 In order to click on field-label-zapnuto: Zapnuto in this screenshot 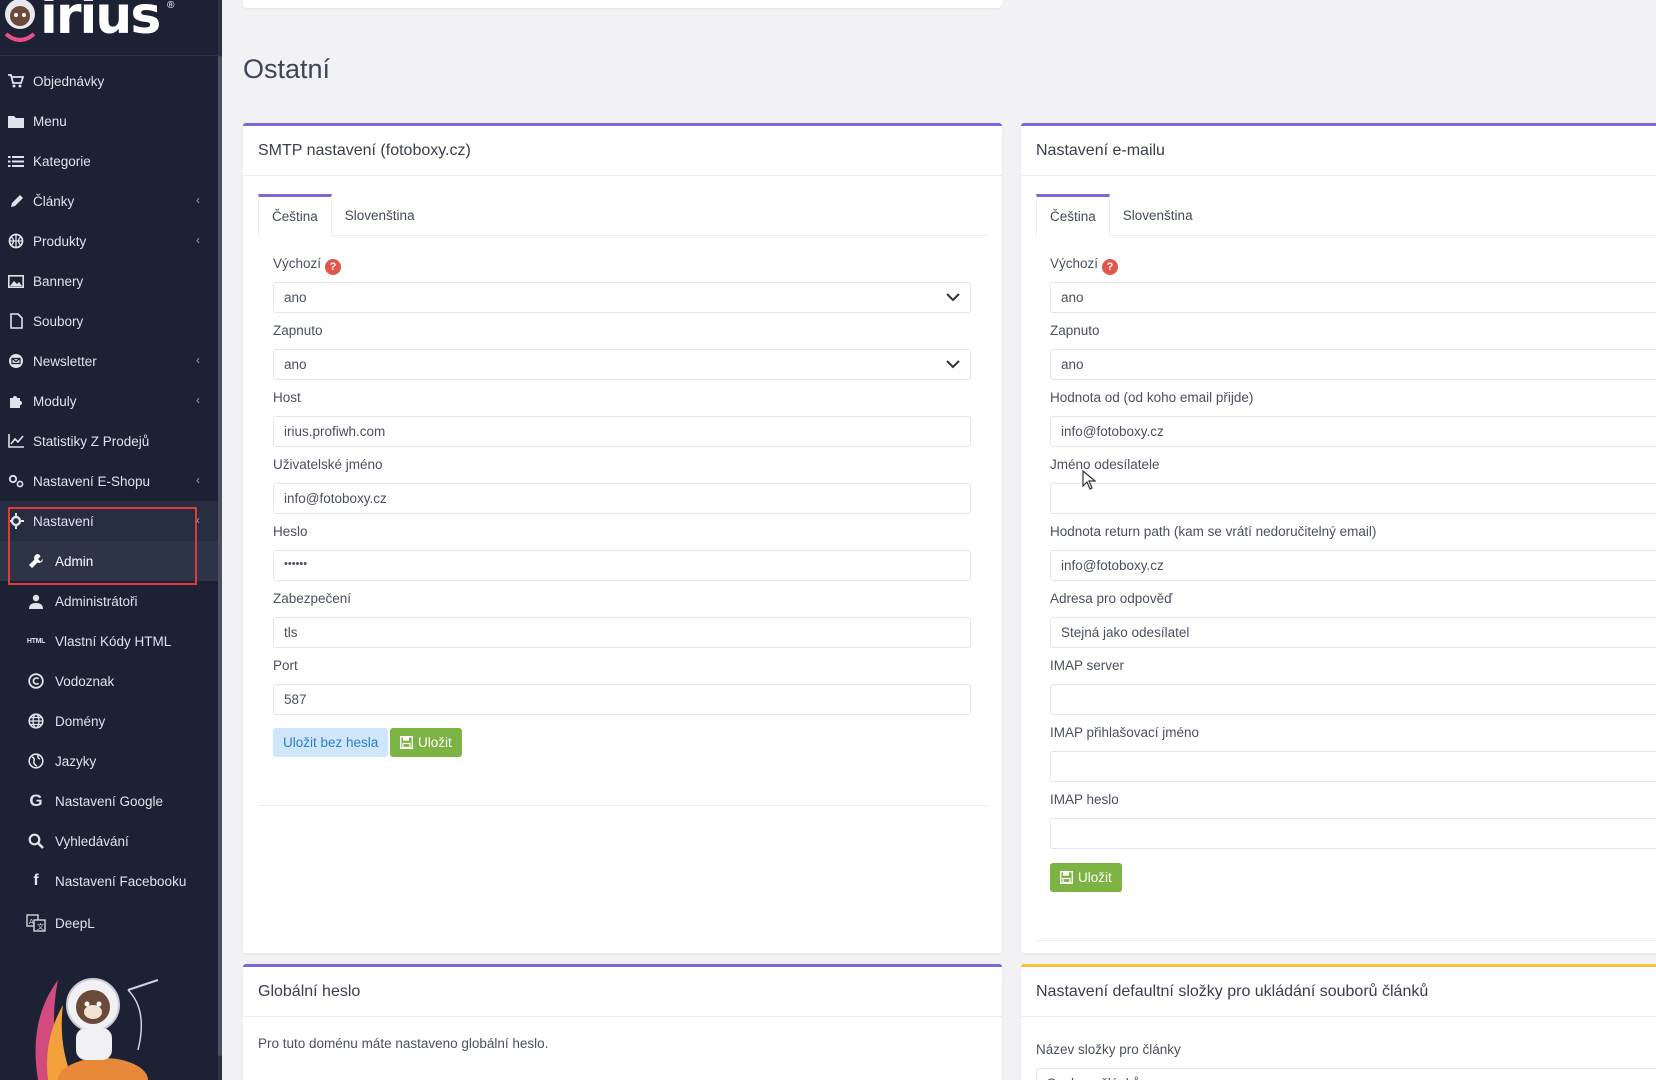, I will do `click(1075, 330)`.